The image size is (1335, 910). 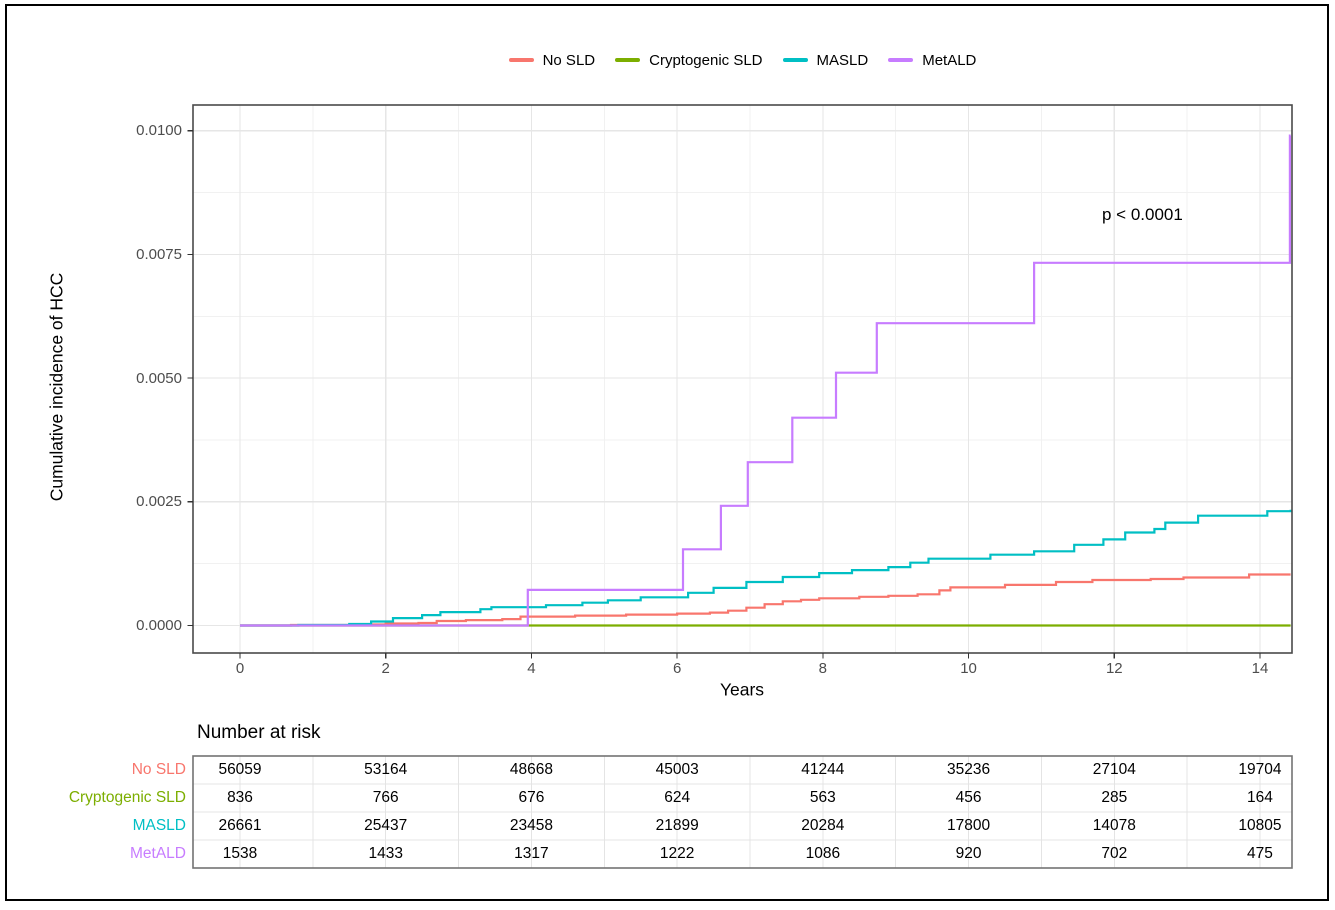 What do you see at coordinates (677, 769) in the screenshot?
I see `risk-count: 45003` at bounding box center [677, 769].